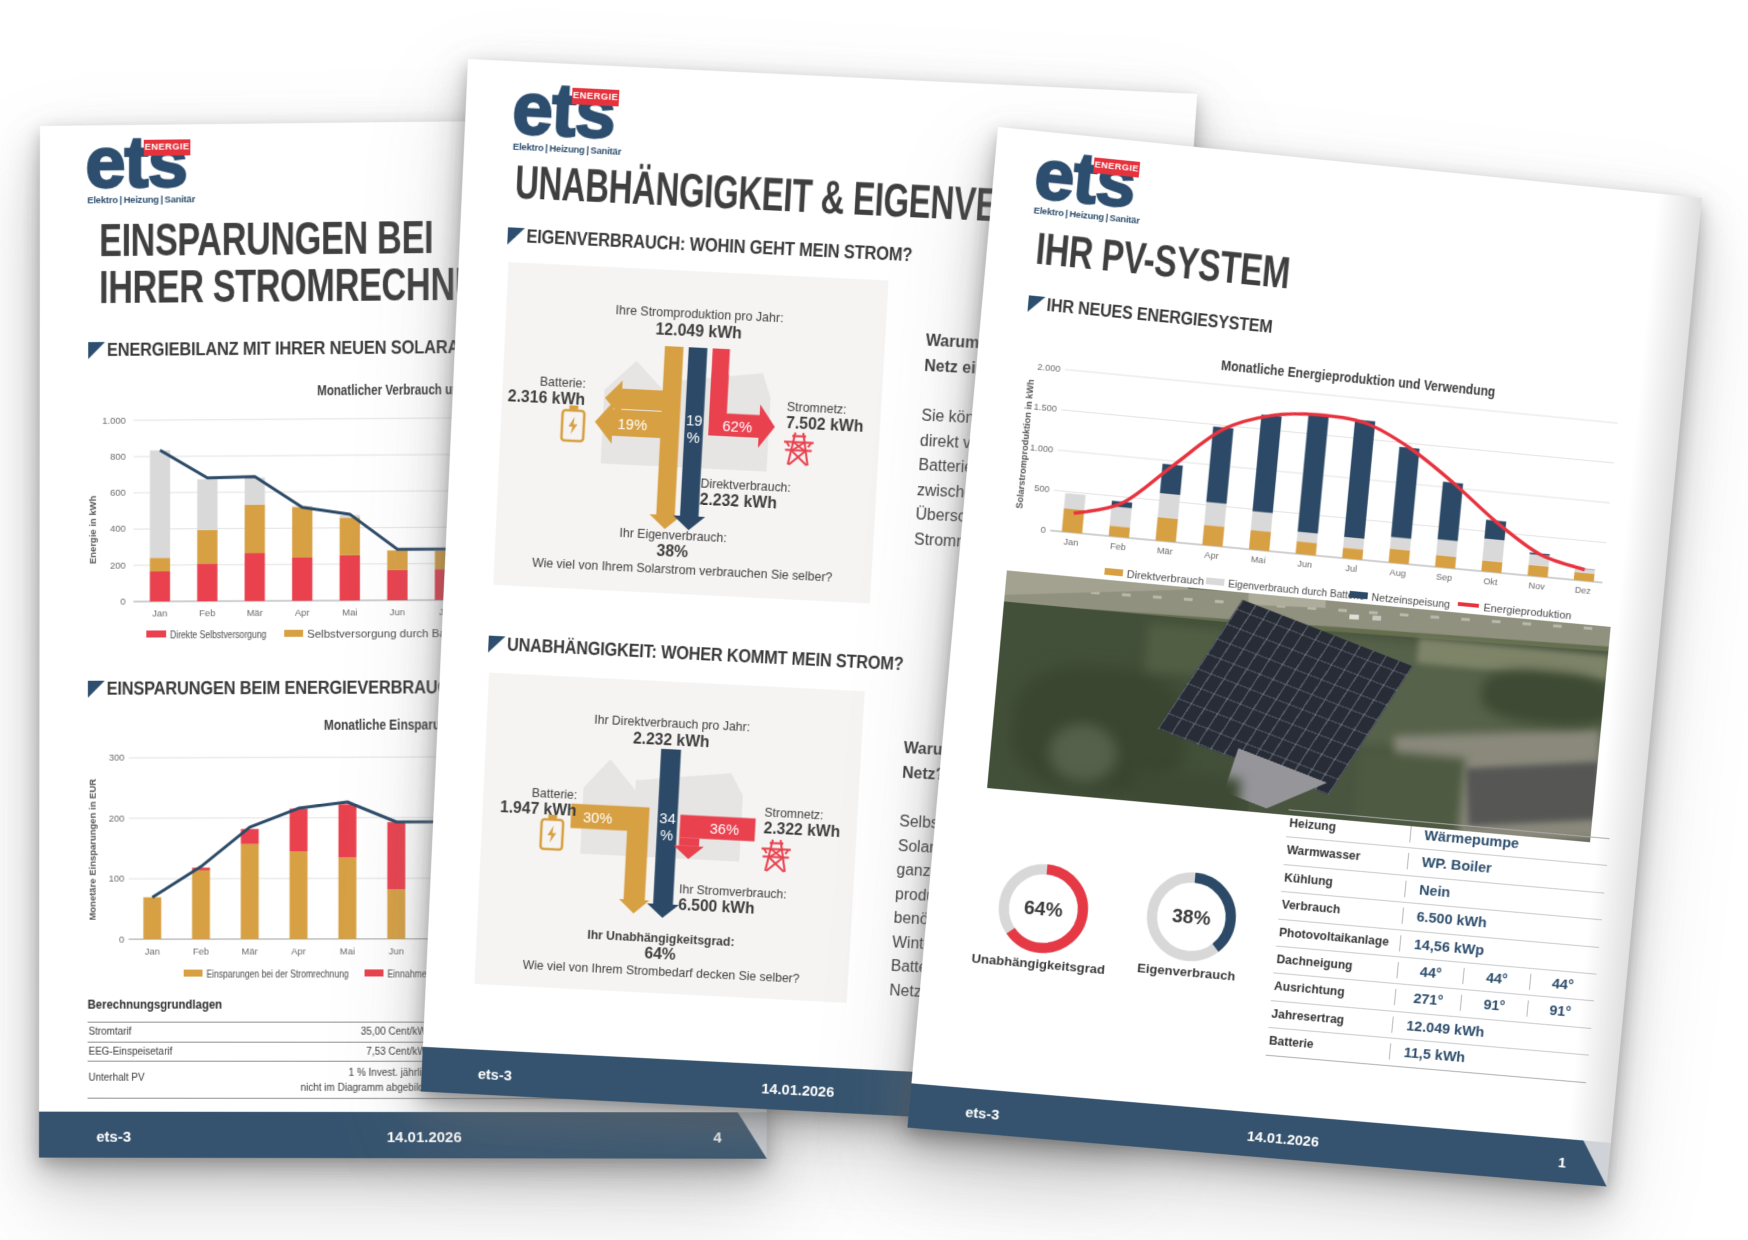 This screenshot has width=1748, height=1240. What do you see at coordinates (1397, 572) in the screenshot?
I see `svg-text: Aug` at bounding box center [1397, 572].